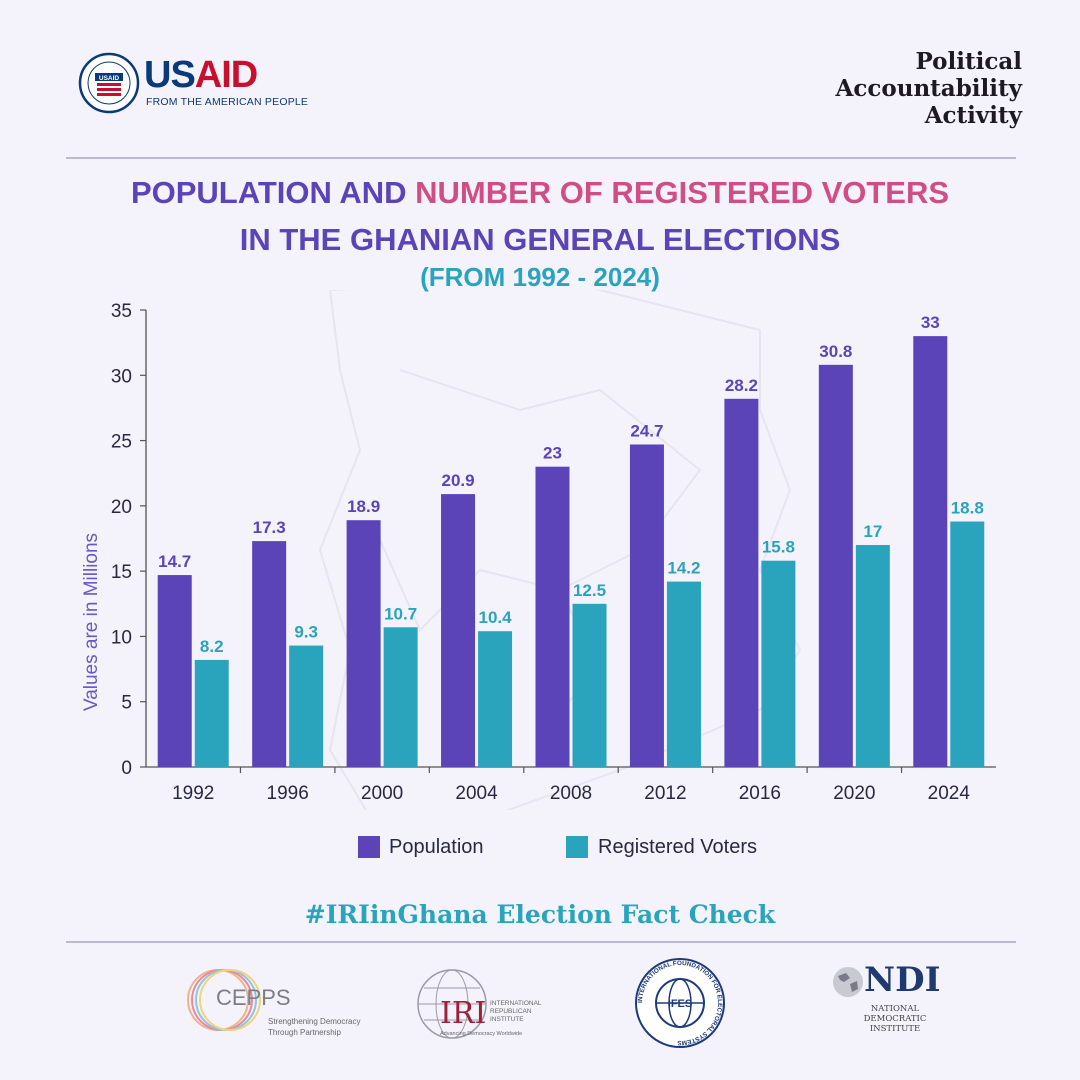 Image resolution: width=1080 pixels, height=1080 pixels. Describe the element at coordinates (269, 527) in the screenshot. I see `data-label-population: 17.3` at that location.